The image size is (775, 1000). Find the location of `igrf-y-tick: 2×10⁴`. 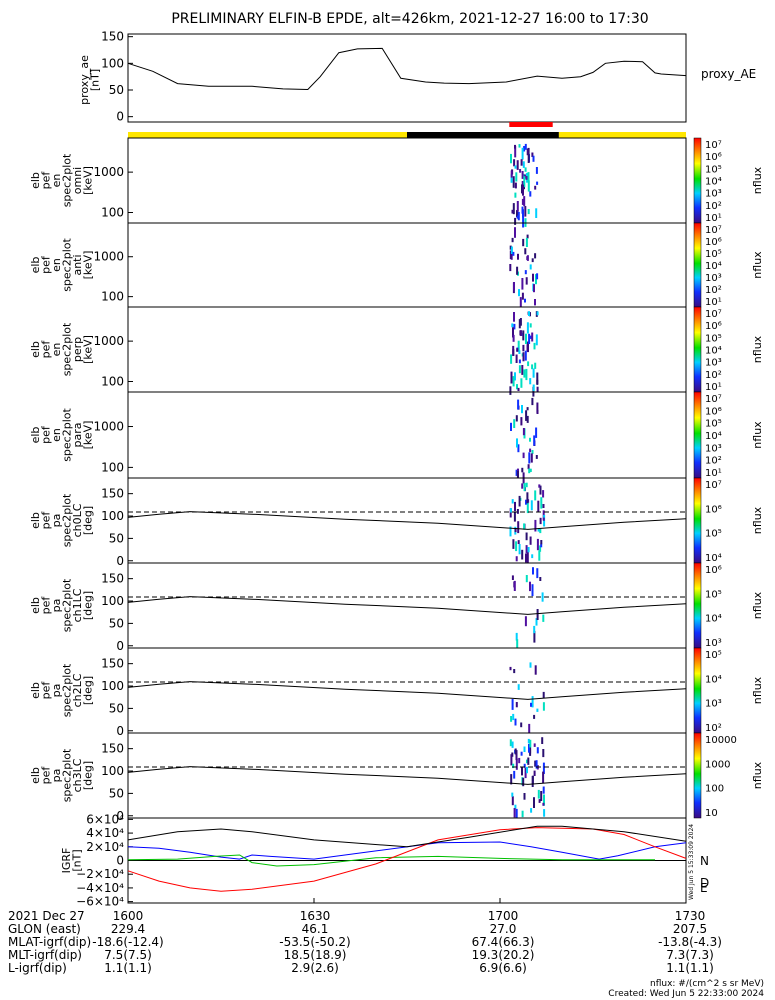

igrf-y-tick: 2×10⁴ is located at coordinates (105, 847).